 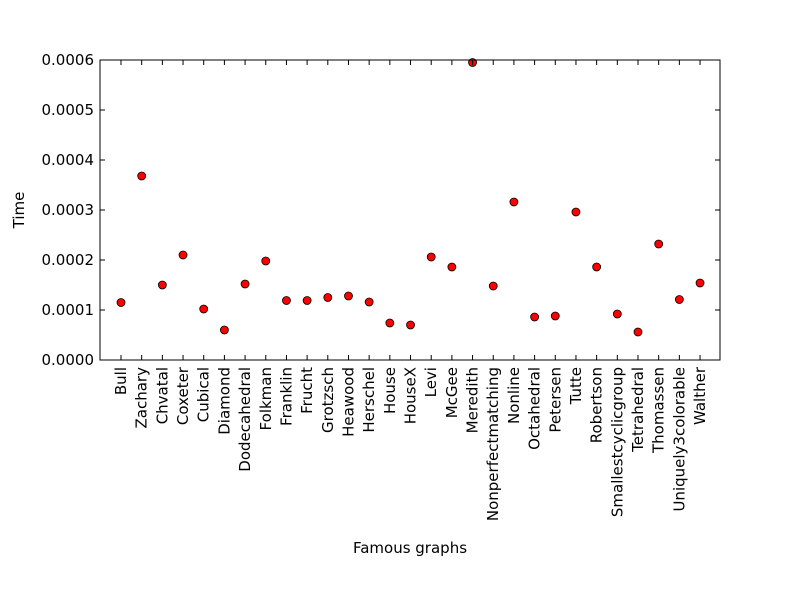 I want to click on x-tick-label: Petersen, so click(x=555, y=400).